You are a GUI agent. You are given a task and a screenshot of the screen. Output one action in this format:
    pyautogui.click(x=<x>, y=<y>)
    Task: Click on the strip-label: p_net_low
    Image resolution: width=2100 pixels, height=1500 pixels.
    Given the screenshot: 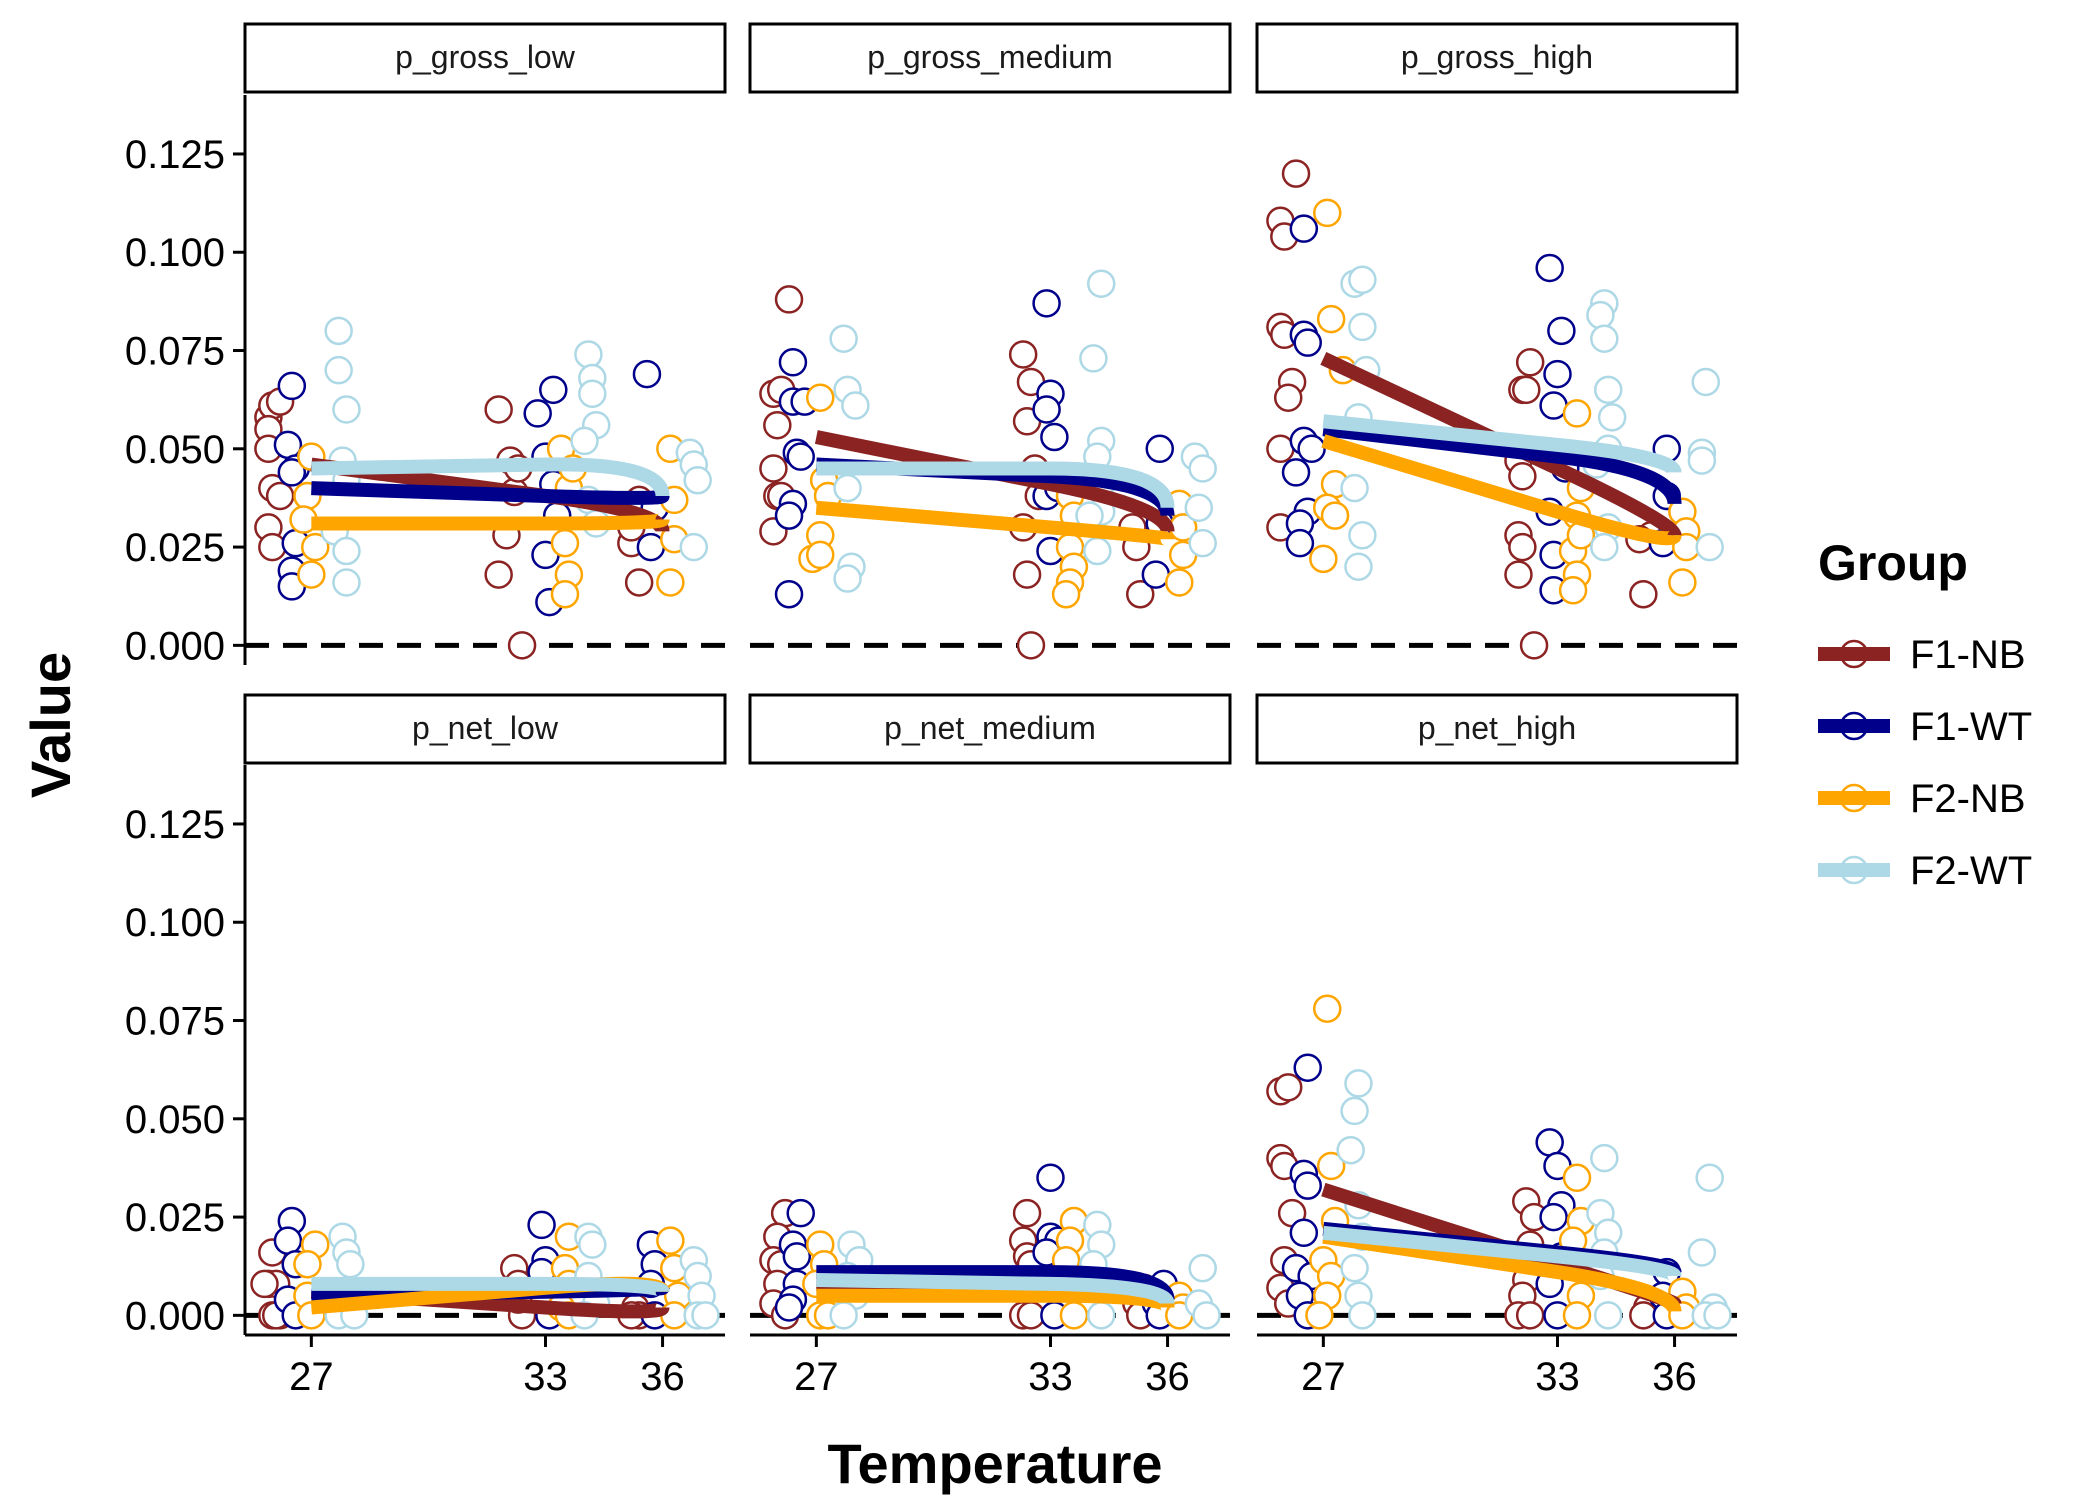 What is the action you would take?
    pyautogui.click(x=485, y=728)
    